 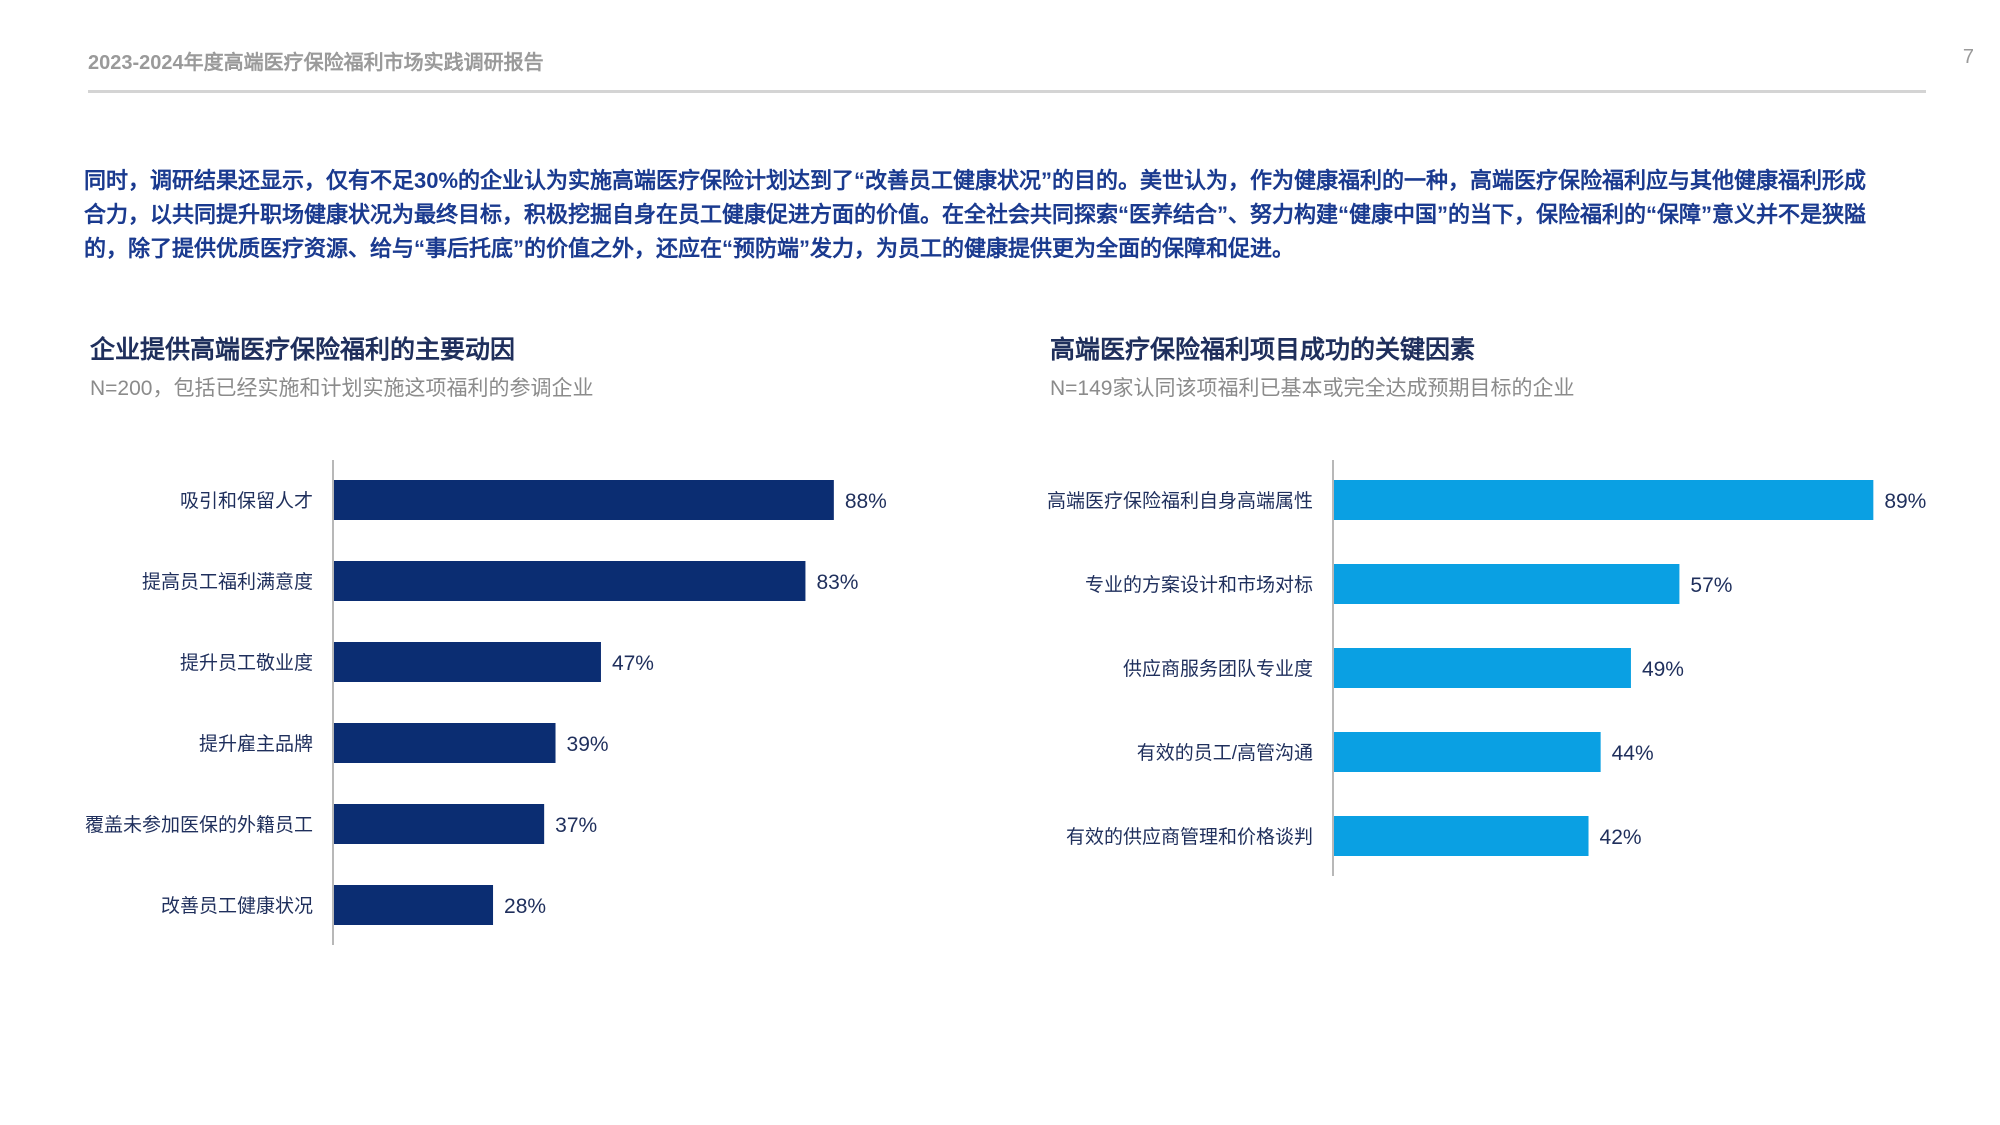 I want to click on report-title: 2023-2024年度高端医疗保险福利市场实践调研报告, so click(x=316, y=63).